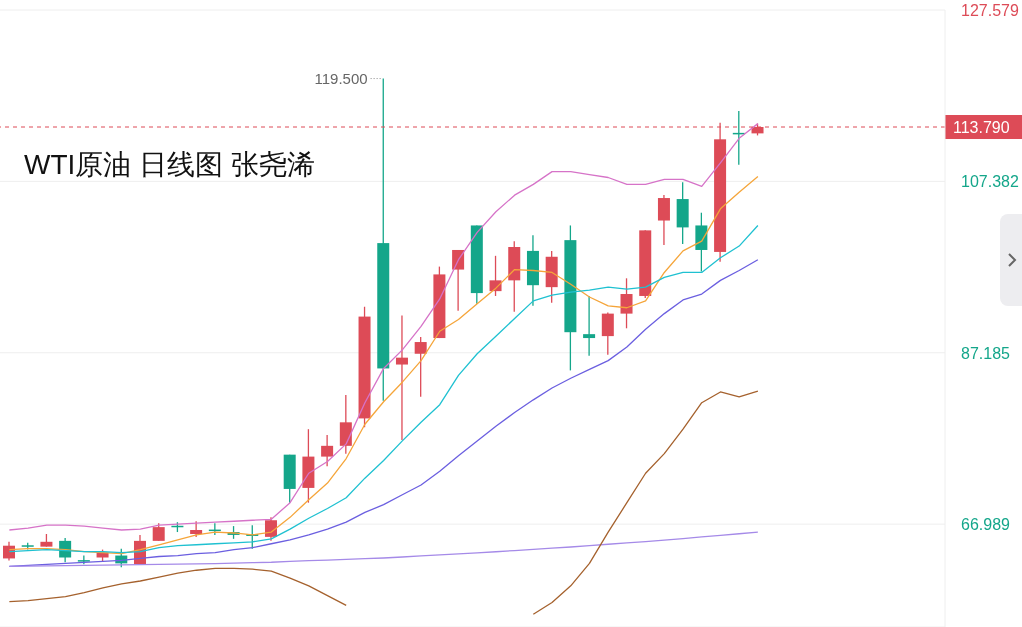 This screenshot has height=627, width=1022. I want to click on y-tick-label: 66.989, so click(986, 525).